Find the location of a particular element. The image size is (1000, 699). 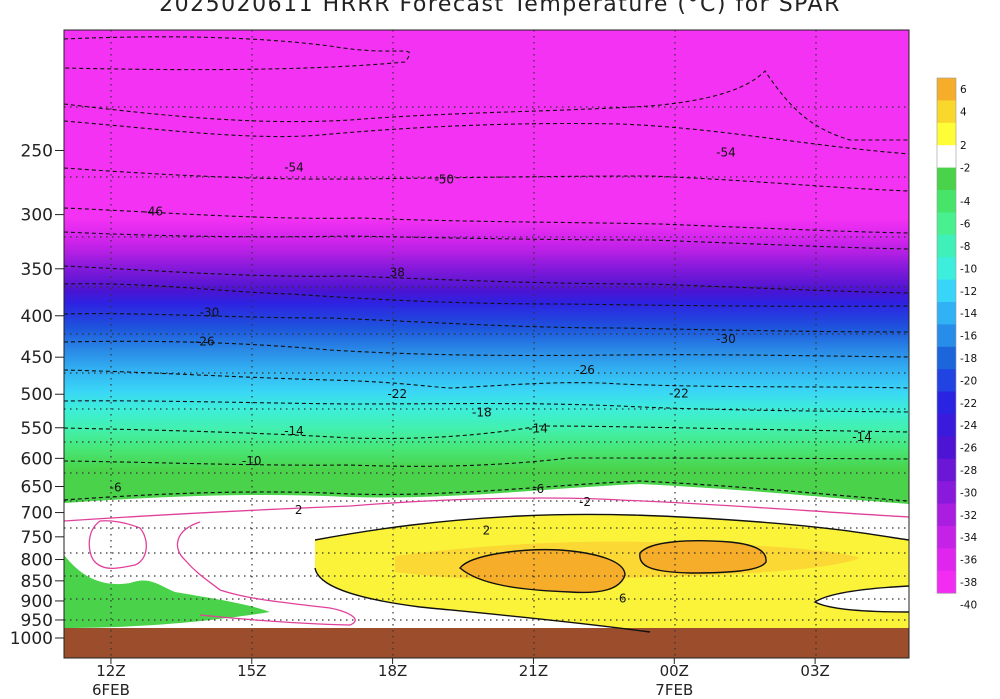

contour-6c-b is located at coordinates (703, 557).